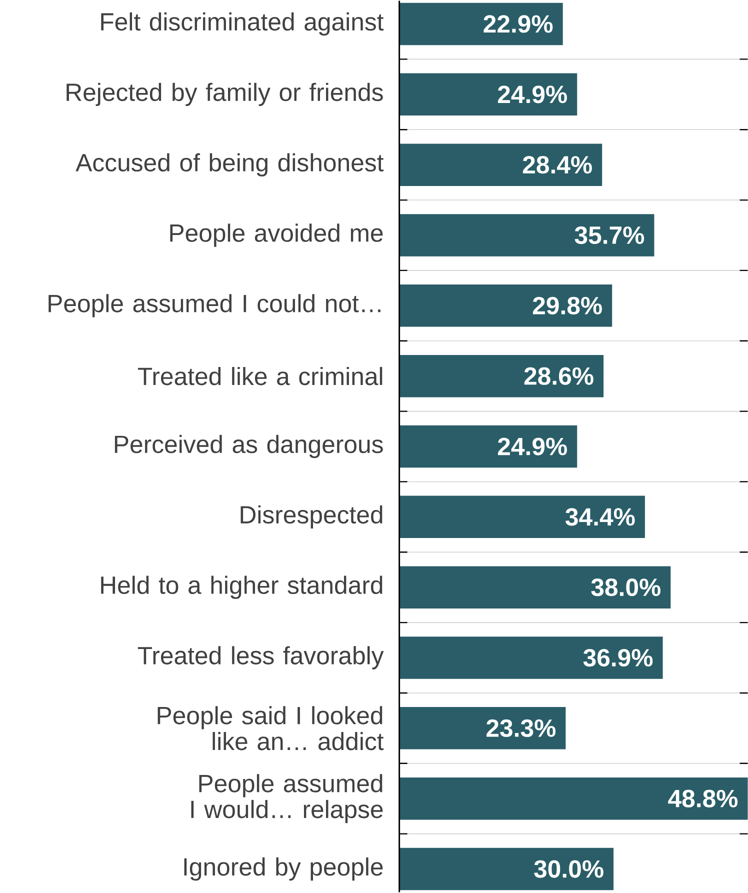 The image size is (748, 893). I want to click on data-label: 30.0%, so click(569, 869).